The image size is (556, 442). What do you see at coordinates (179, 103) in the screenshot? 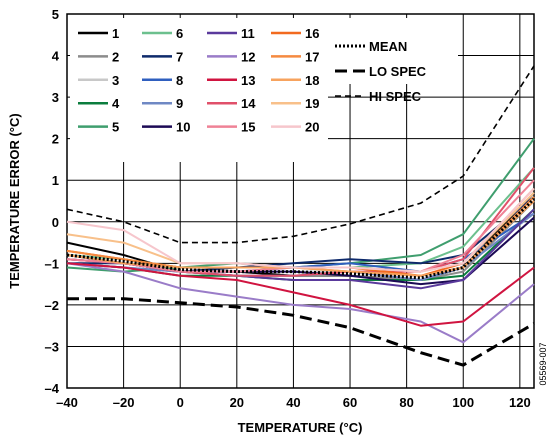
I see `legend-label-9: 9` at bounding box center [179, 103].